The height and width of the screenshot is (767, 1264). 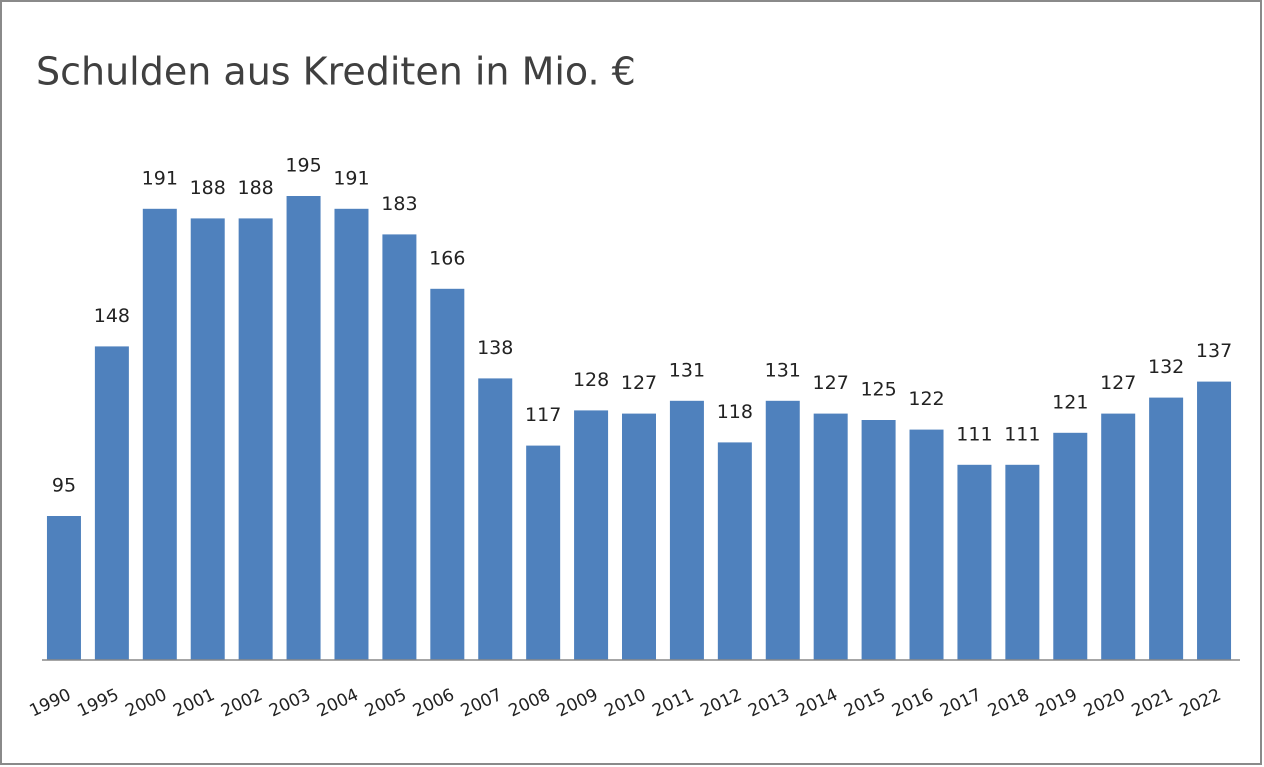 What do you see at coordinates (926, 399) in the screenshot?
I see `data-label: 122` at bounding box center [926, 399].